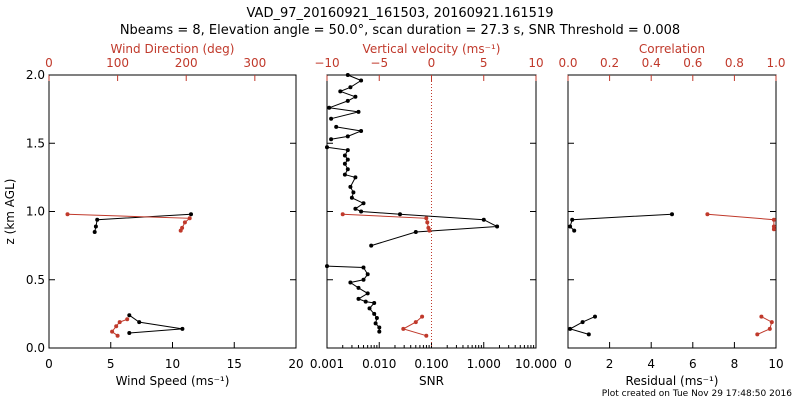 The height and width of the screenshot is (400, 800). I want to click on bottom-tick-label: 20, so click(295, 364).